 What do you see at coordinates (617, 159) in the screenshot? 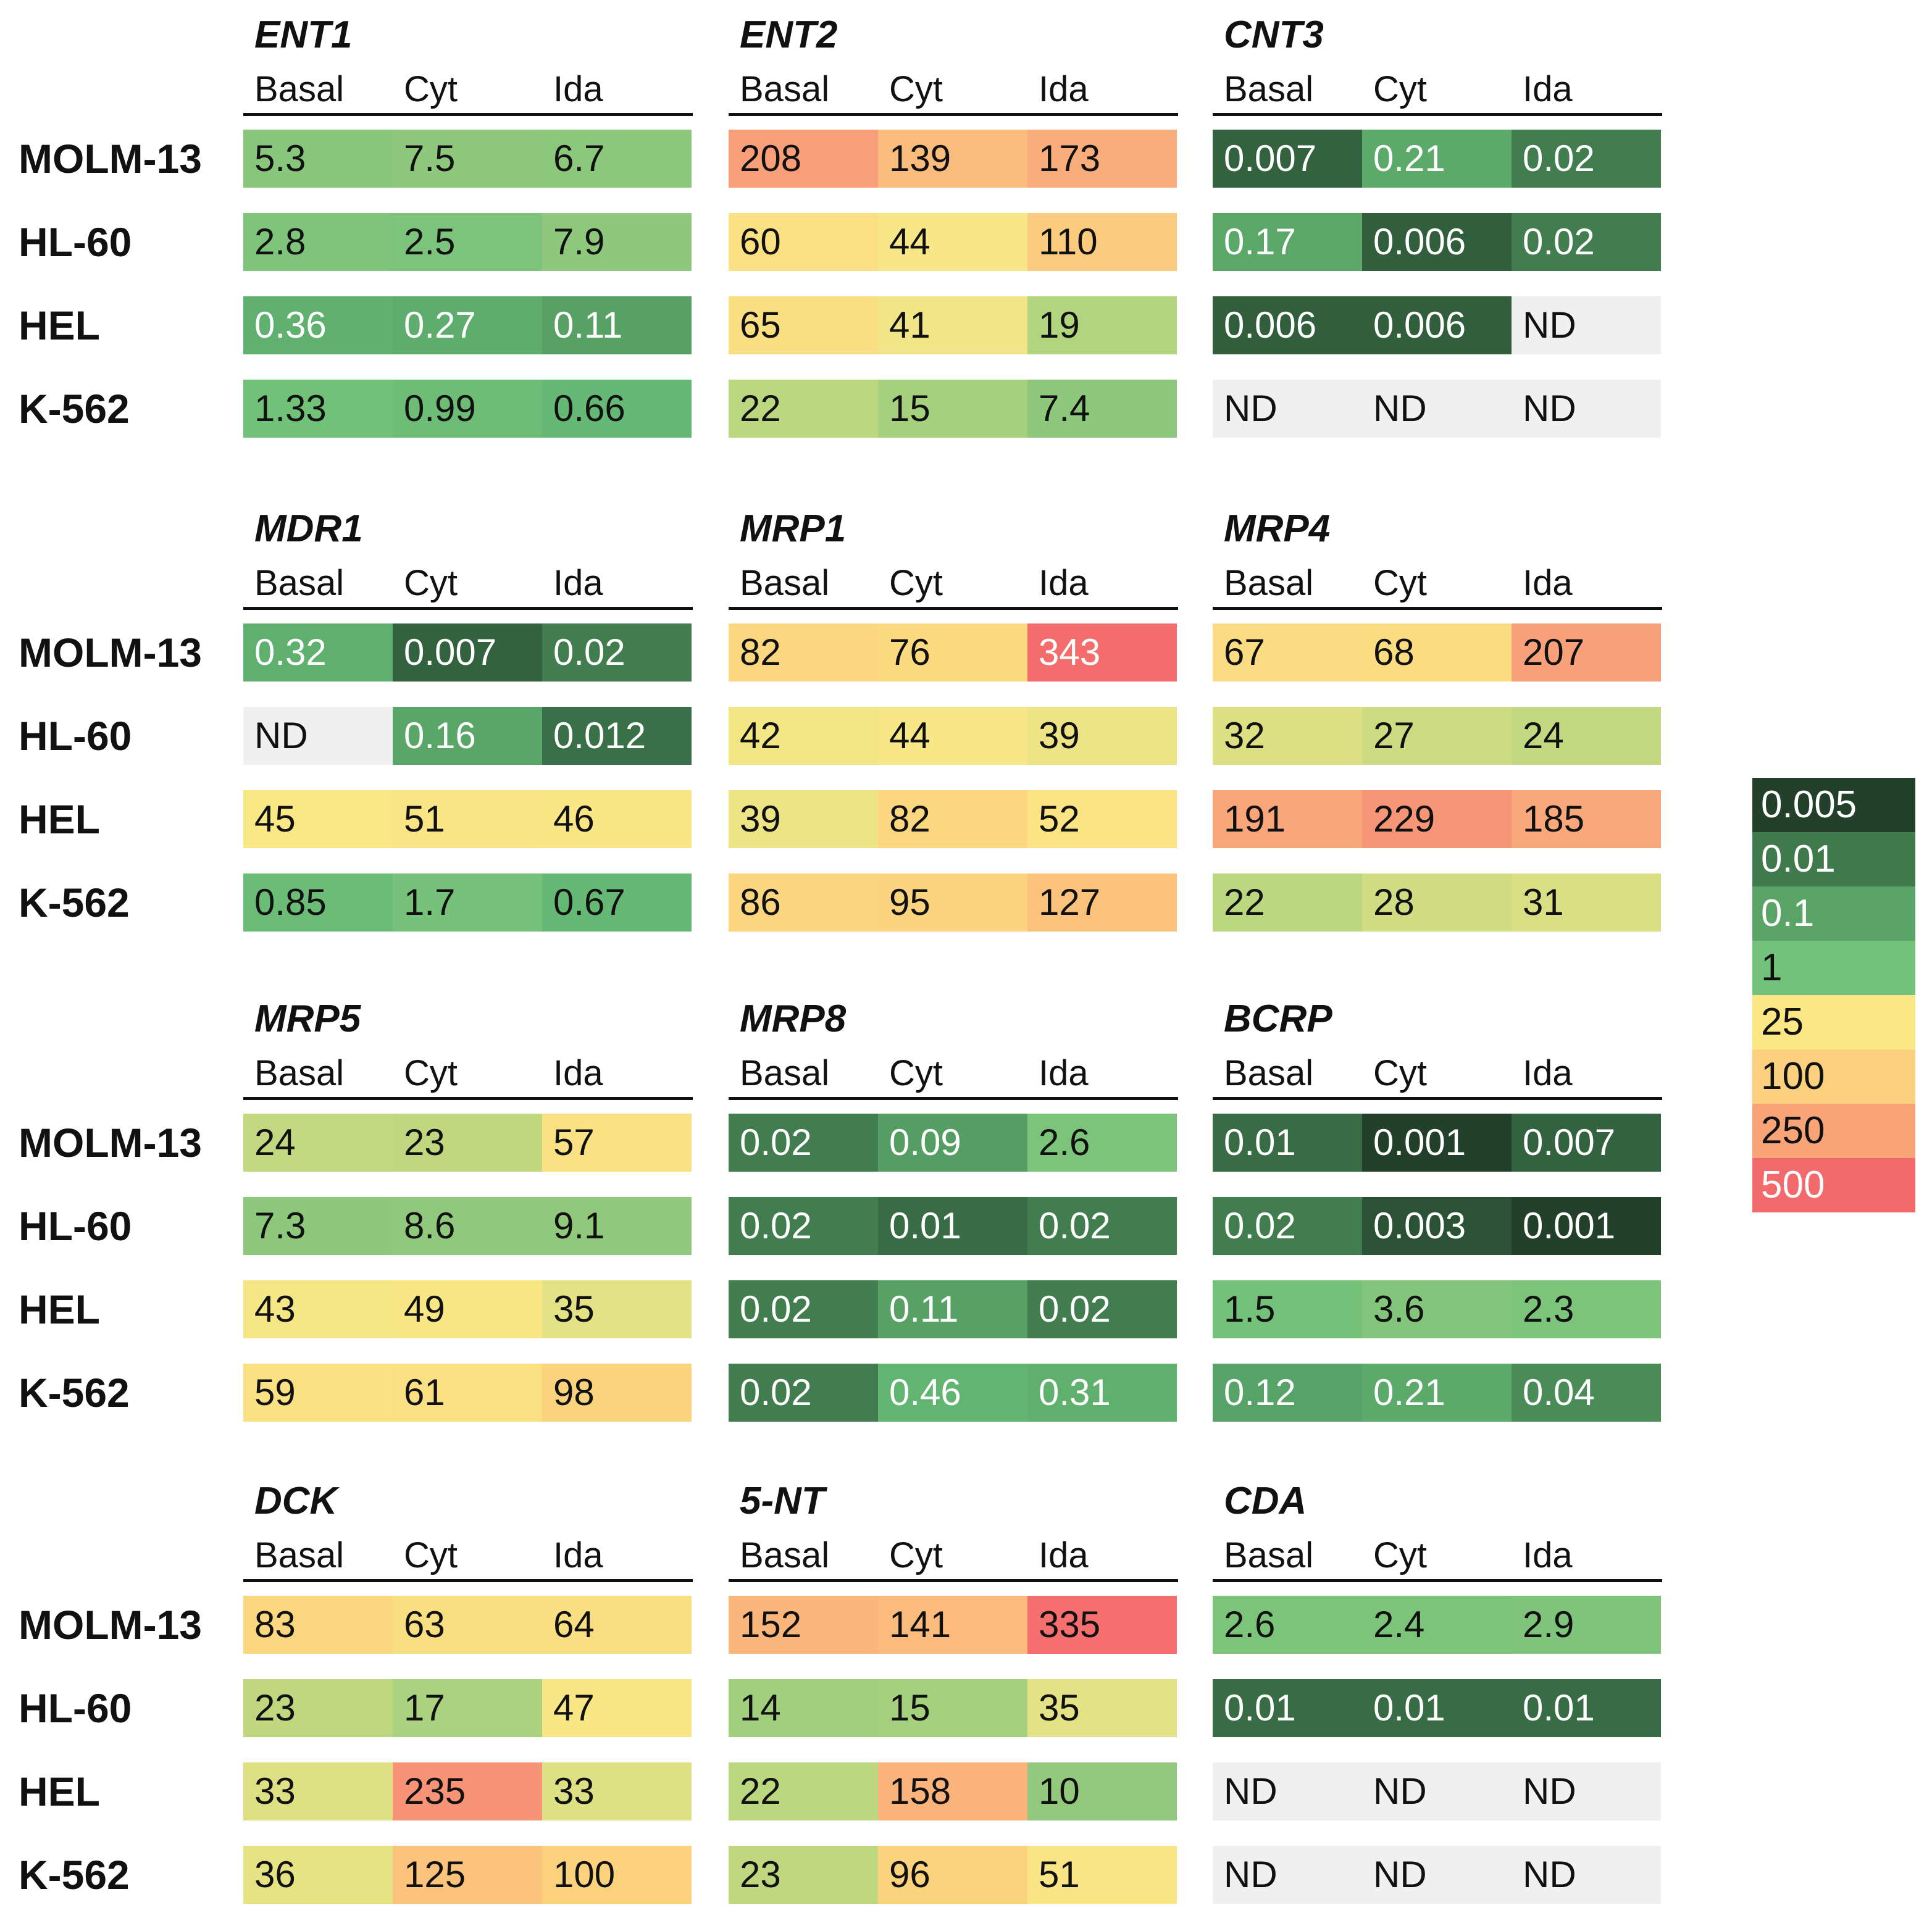
I see `heatmap-cell: 6.7` at bounding box center [617, 159].